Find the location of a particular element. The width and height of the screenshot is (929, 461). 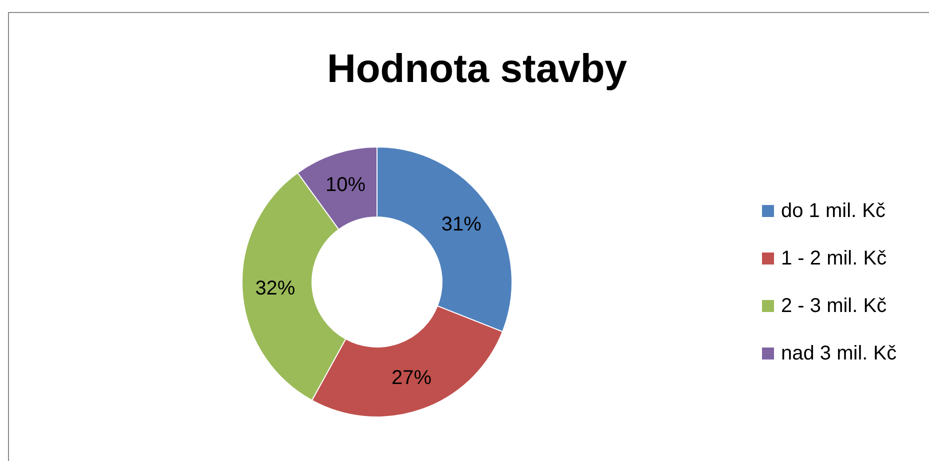

data-label: 32% is located at coordinates (275, 288).